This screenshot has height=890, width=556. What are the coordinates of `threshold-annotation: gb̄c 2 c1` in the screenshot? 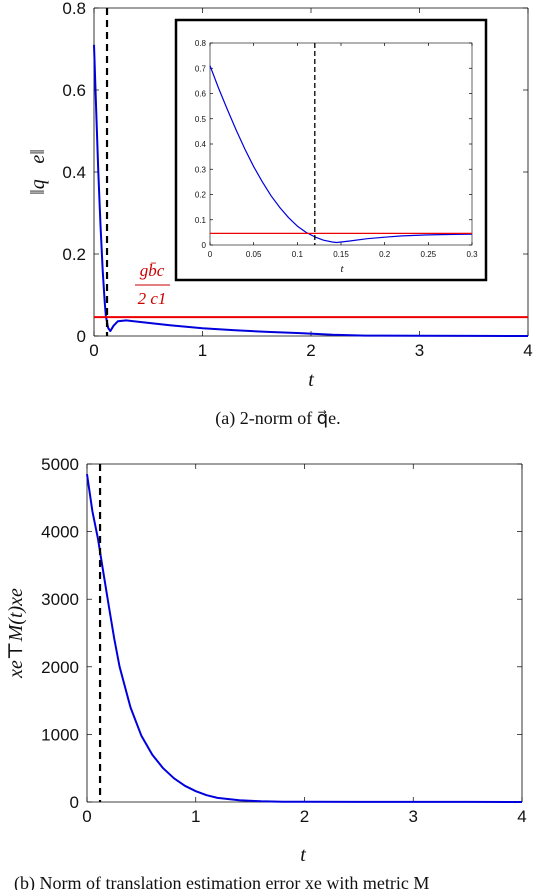 It's located at (152, 284).